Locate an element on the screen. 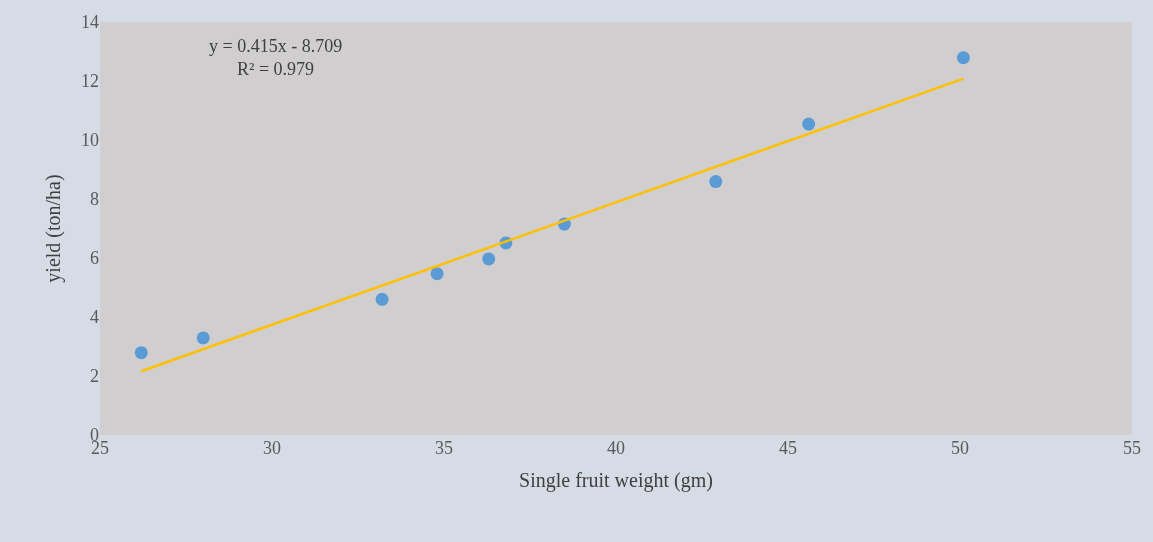 The width and height of the screenshot is (1153, 542). x-tick-label: 55 is located at coordinates (1132, 448).